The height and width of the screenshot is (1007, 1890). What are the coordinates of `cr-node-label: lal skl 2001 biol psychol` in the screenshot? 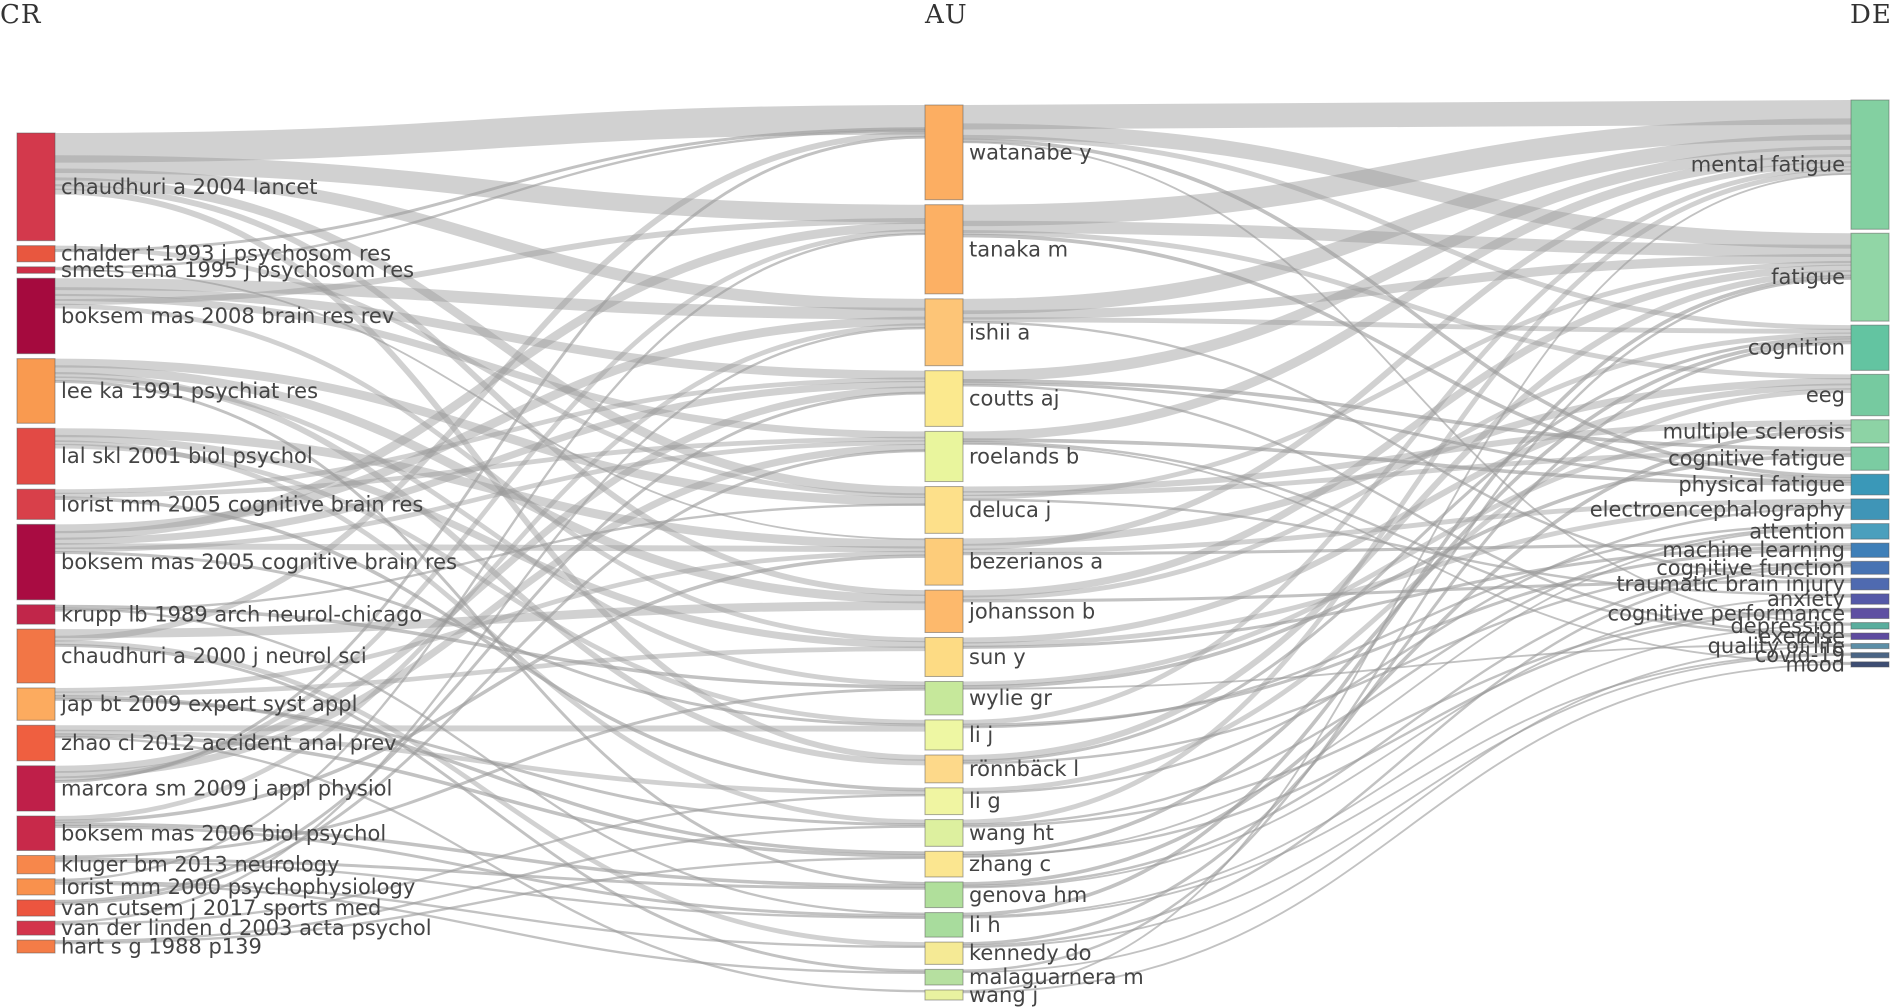 It's located at (187, 456).